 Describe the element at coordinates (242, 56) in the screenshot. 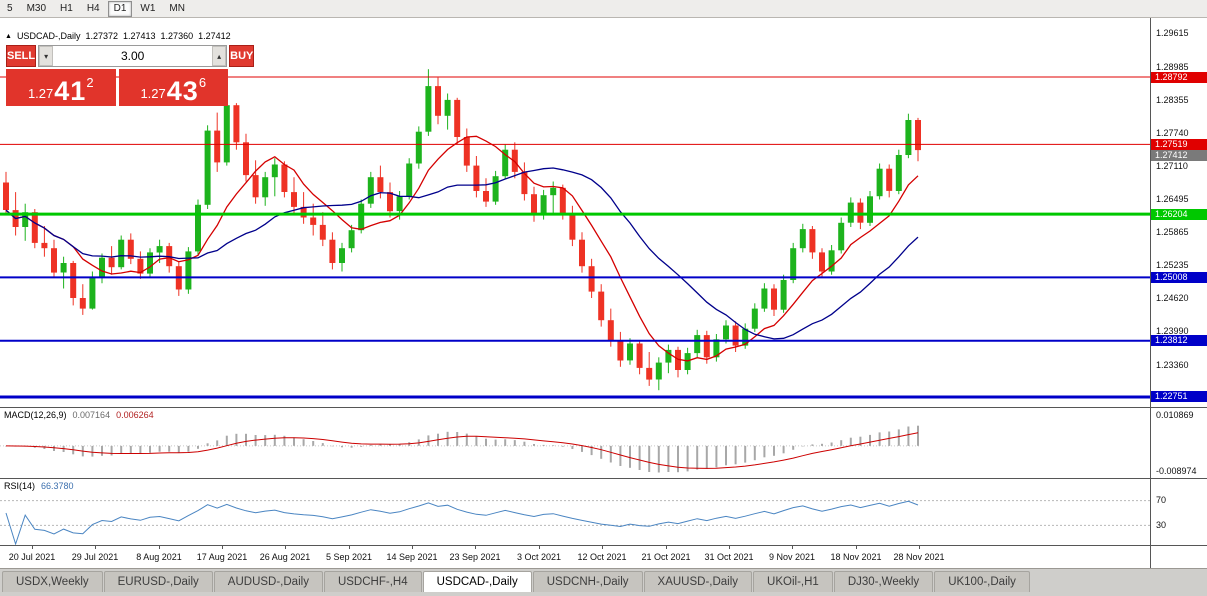

I see `buy-button: BUY` at that location.